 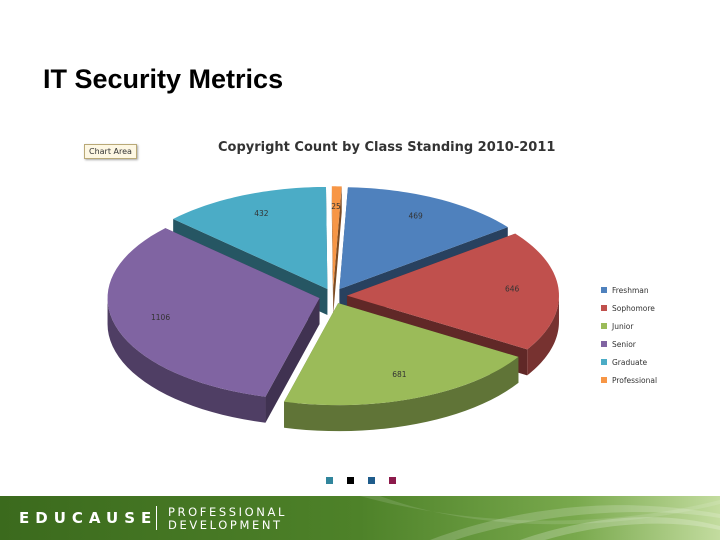 I want to click on data-label-junior: 681, so click(x=399, y=374).